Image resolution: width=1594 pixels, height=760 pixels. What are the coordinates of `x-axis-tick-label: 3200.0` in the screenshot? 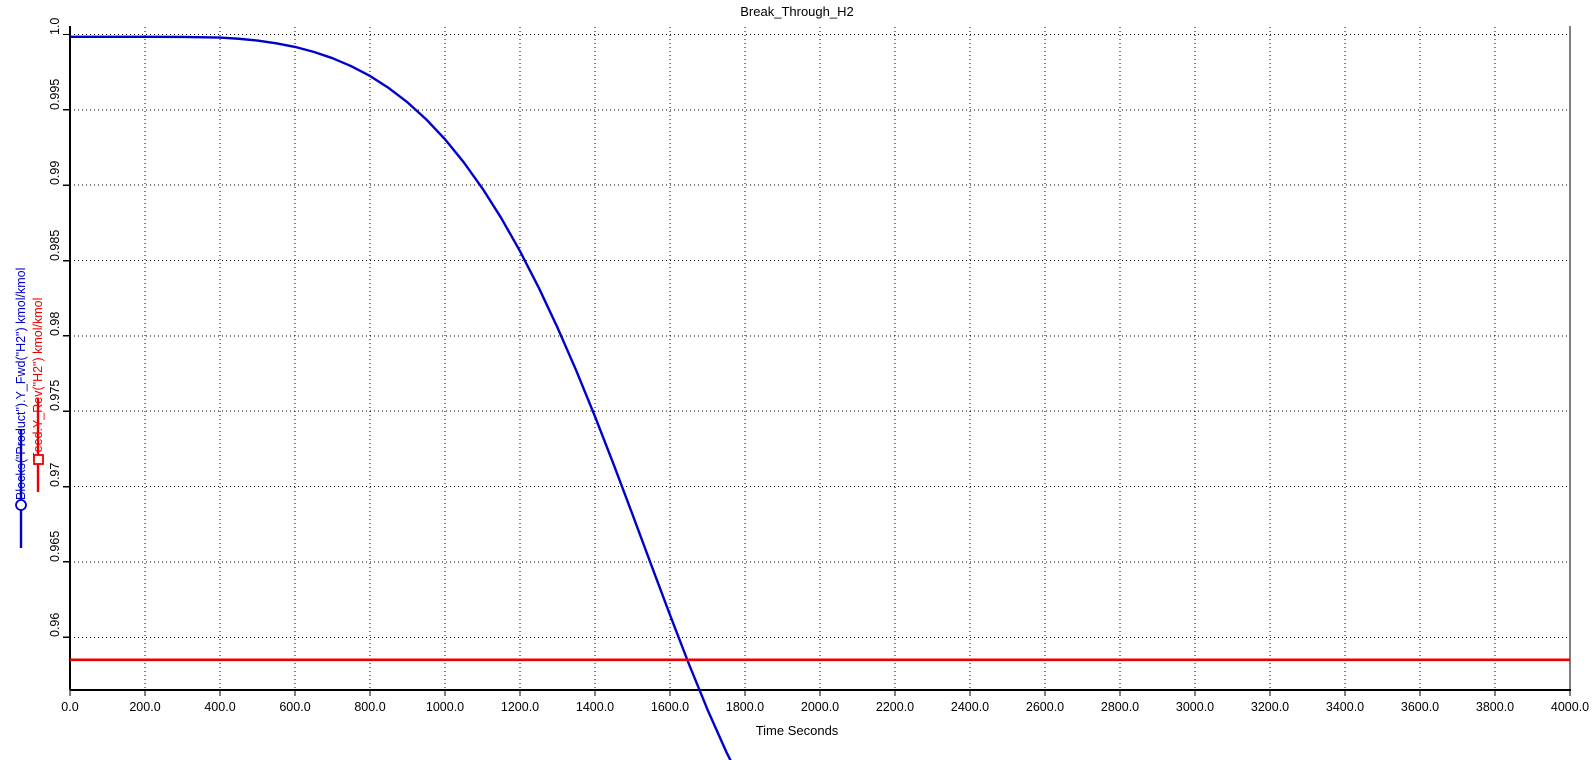 It's located at (1270, 707).